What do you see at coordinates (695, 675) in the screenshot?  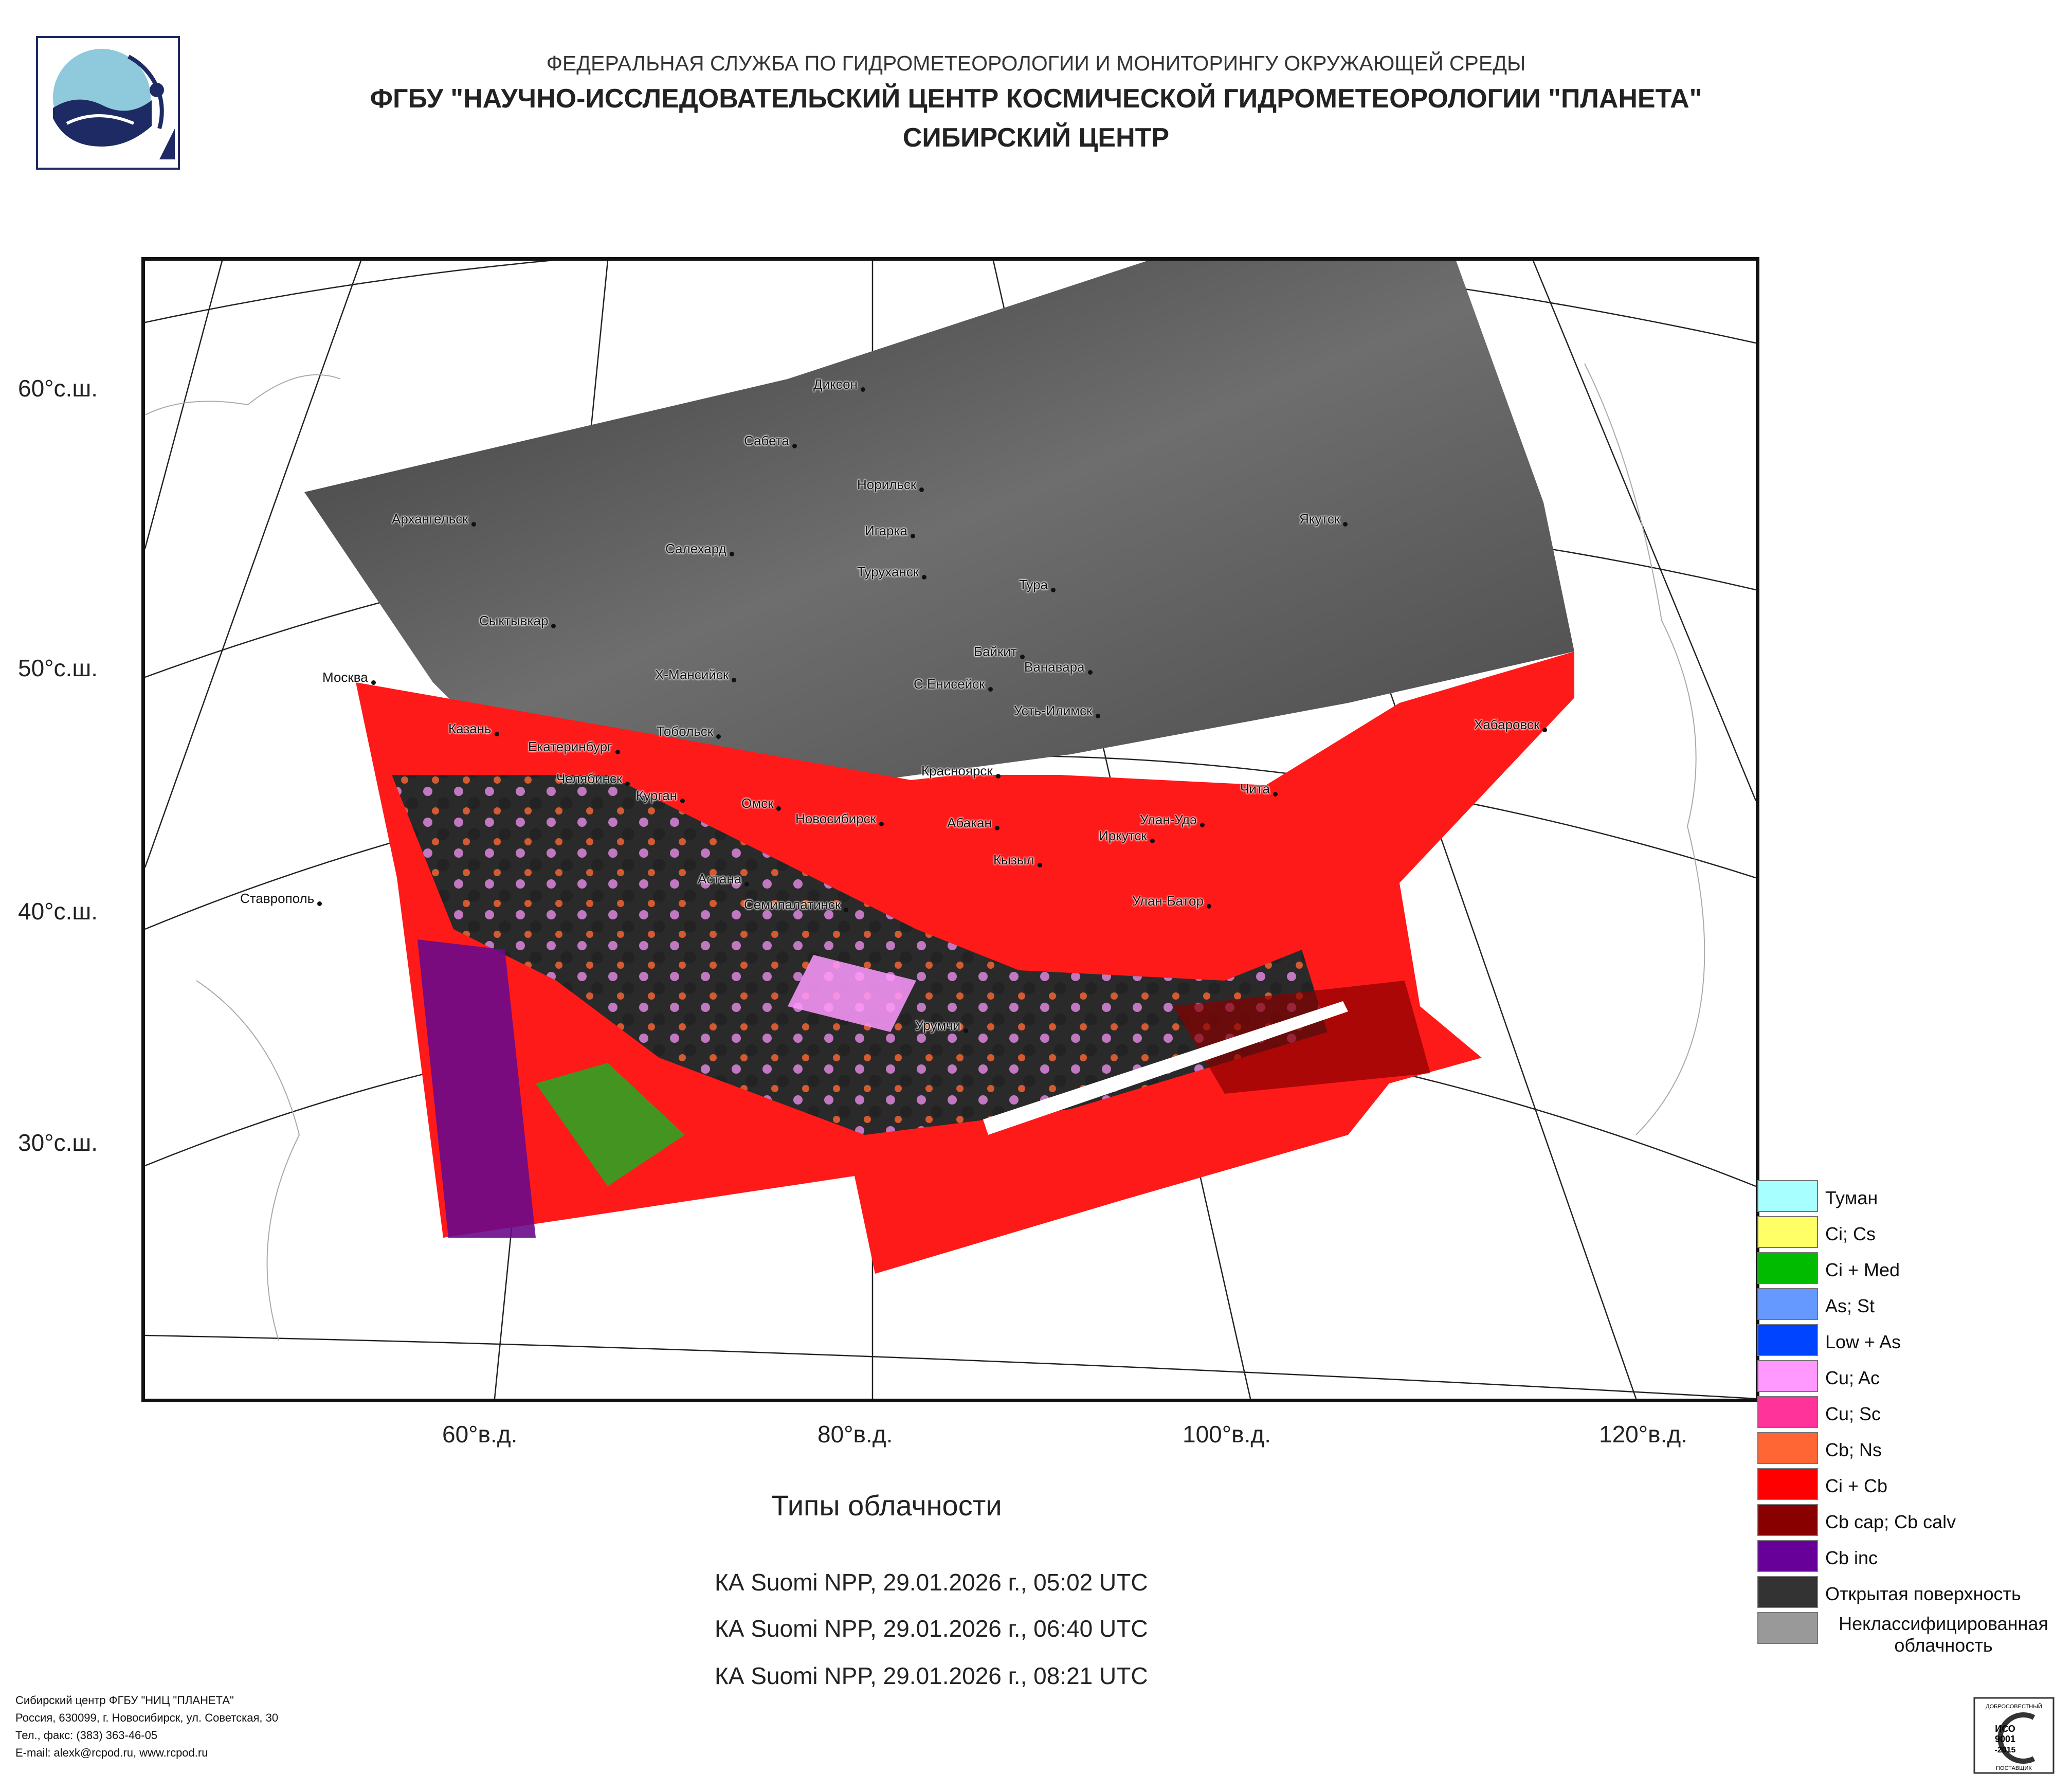 I see `city-label: Х-Мансийск` at bounding box center [695, 675].